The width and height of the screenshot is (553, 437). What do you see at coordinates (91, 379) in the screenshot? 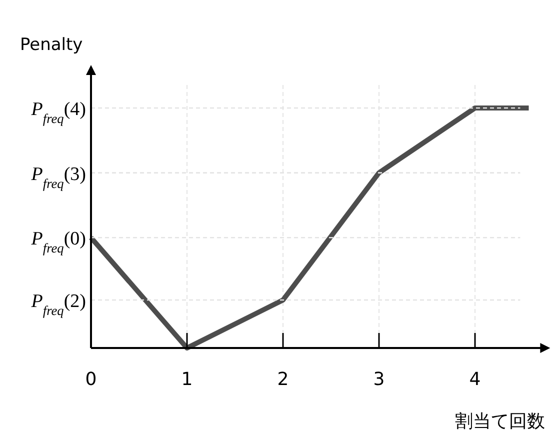
I see `x-tick-label: 0` at bounding box center [91, 379].